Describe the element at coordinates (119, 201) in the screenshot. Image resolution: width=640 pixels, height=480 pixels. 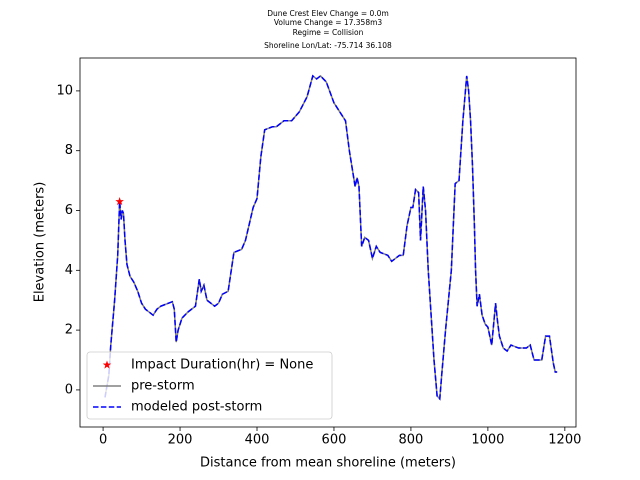
I see `star-marker` at that location.